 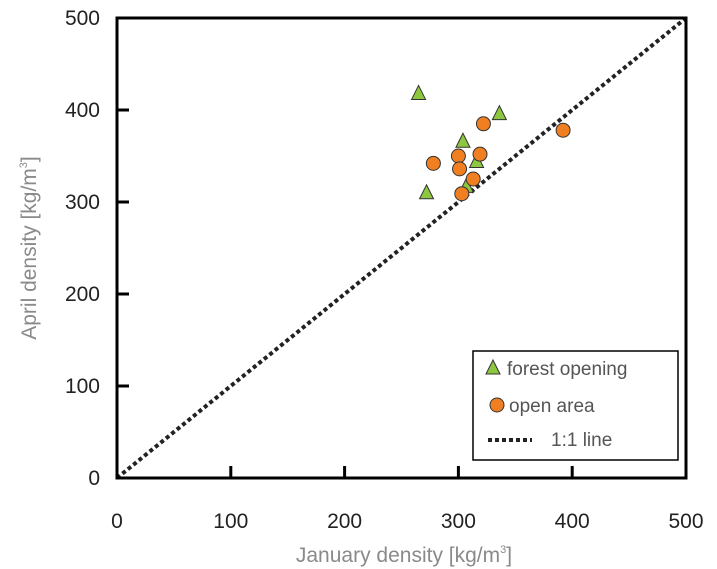 What do you see at coordinates (493, 366) in the screenshot?
I see `legend-forest-opening-marker` at bounding box center [493, 366].